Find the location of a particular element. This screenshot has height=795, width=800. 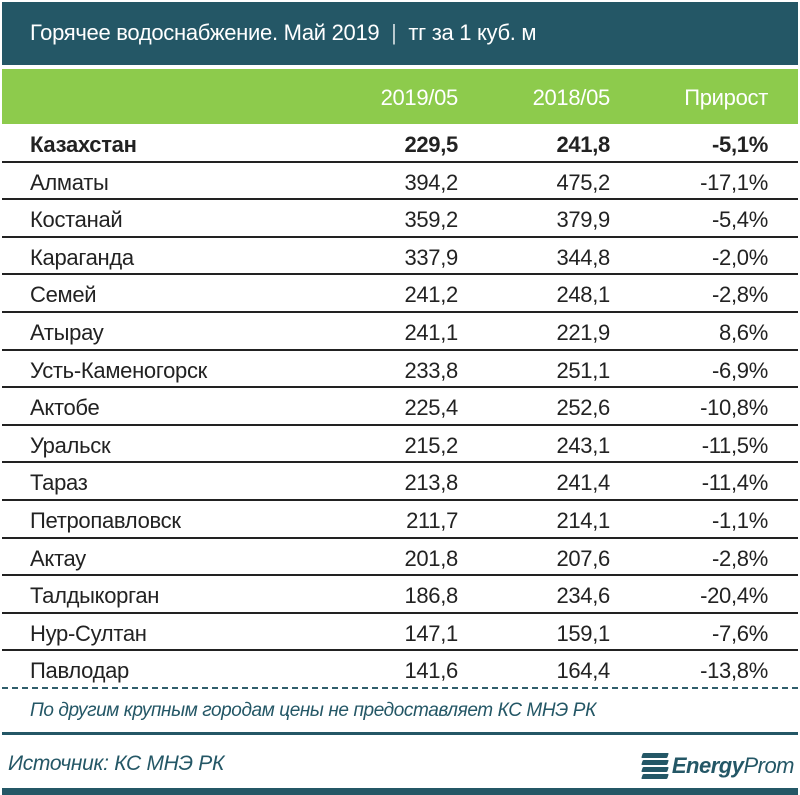

row-name: Актау is located at coordinates (58, 558).